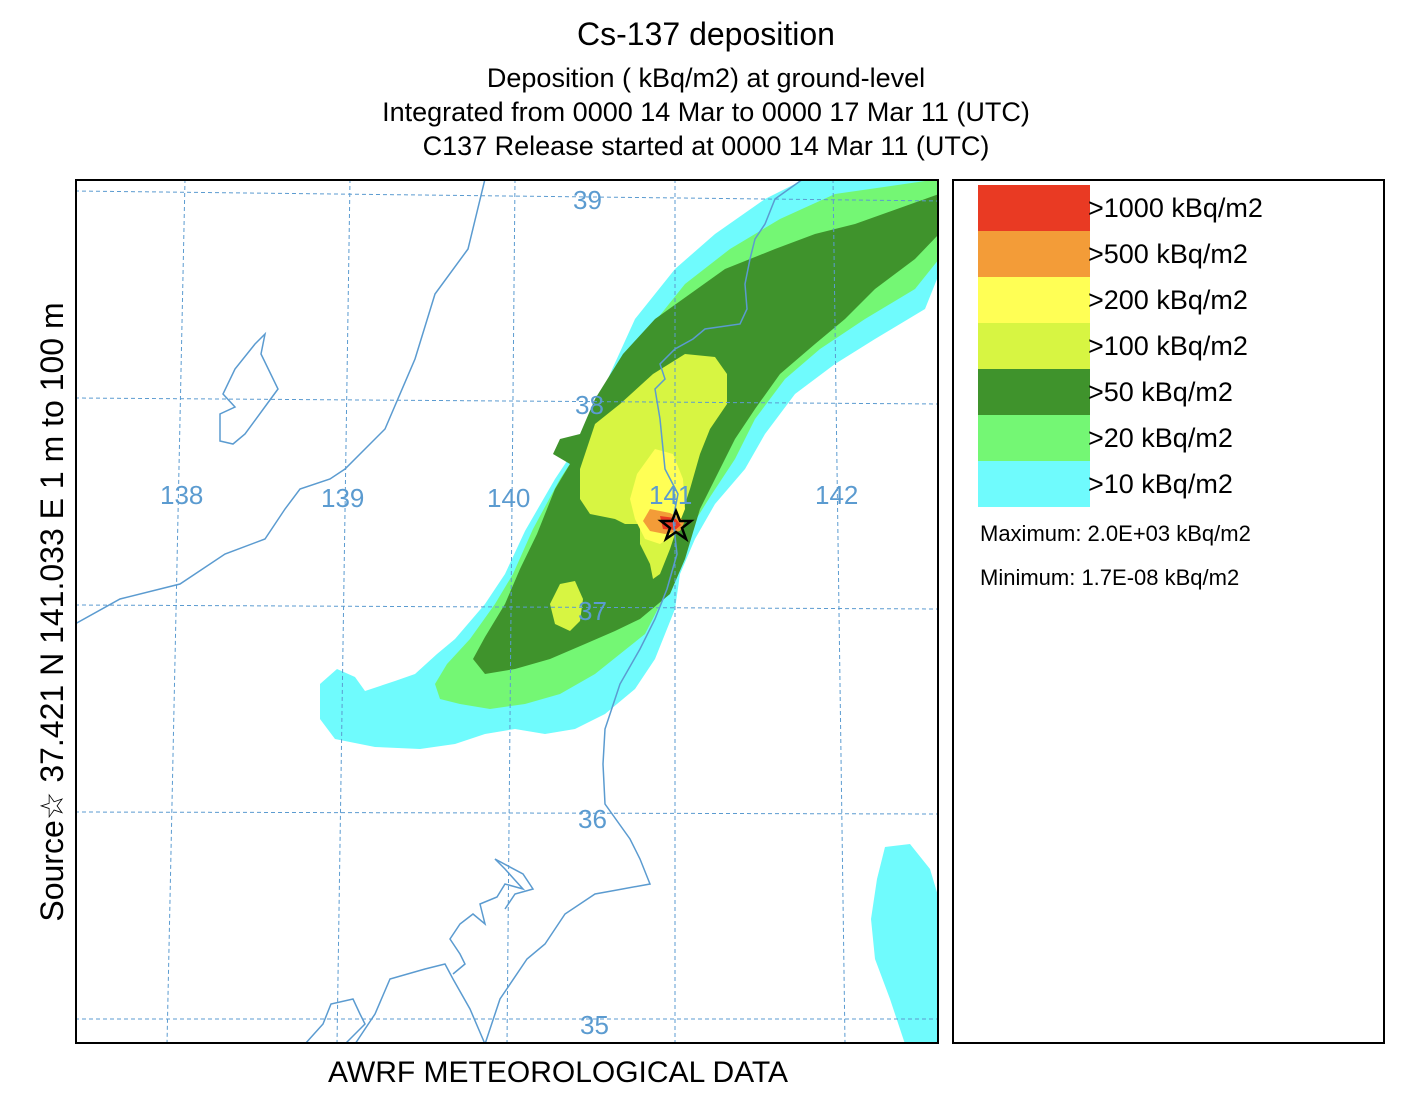  Describe the element at coordinates (589, 405) in the screenshot. I see `lat-label-38: 38` at that location.